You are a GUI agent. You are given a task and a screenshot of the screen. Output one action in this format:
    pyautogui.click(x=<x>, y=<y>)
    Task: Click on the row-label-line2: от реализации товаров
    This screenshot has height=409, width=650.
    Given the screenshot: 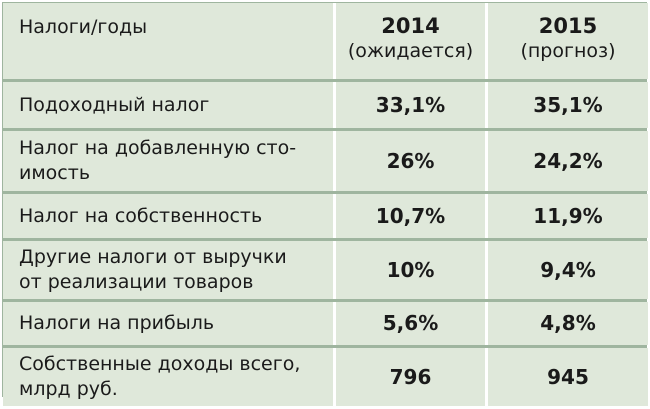 What is the action you would take?
    pyautogui.click(x=136, y=282)
    